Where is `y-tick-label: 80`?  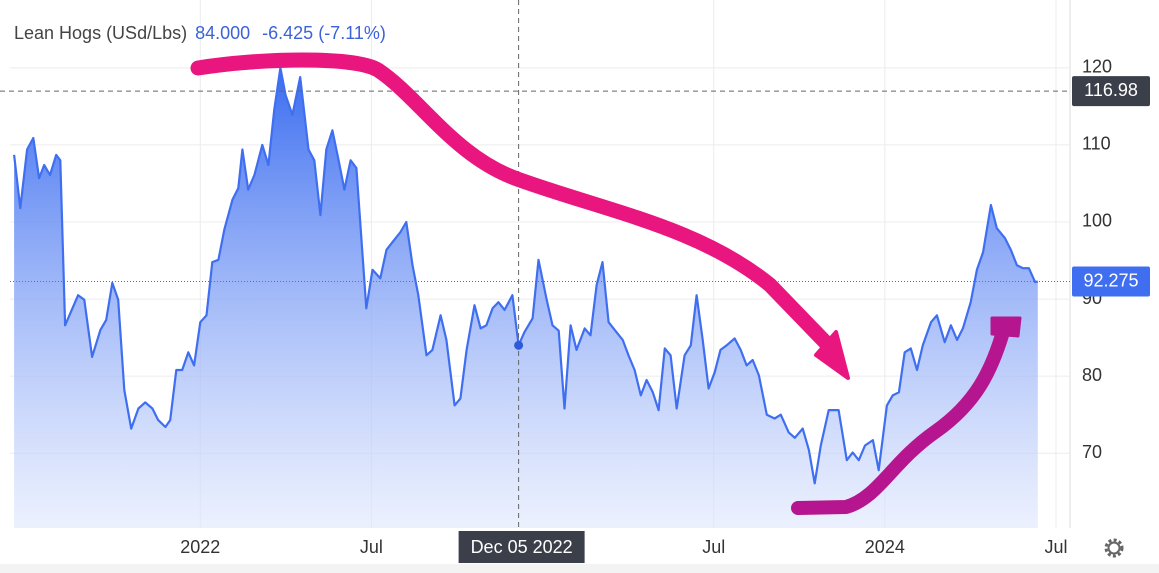 y-tick-label: 80 is located at coordinates (1092, 375).